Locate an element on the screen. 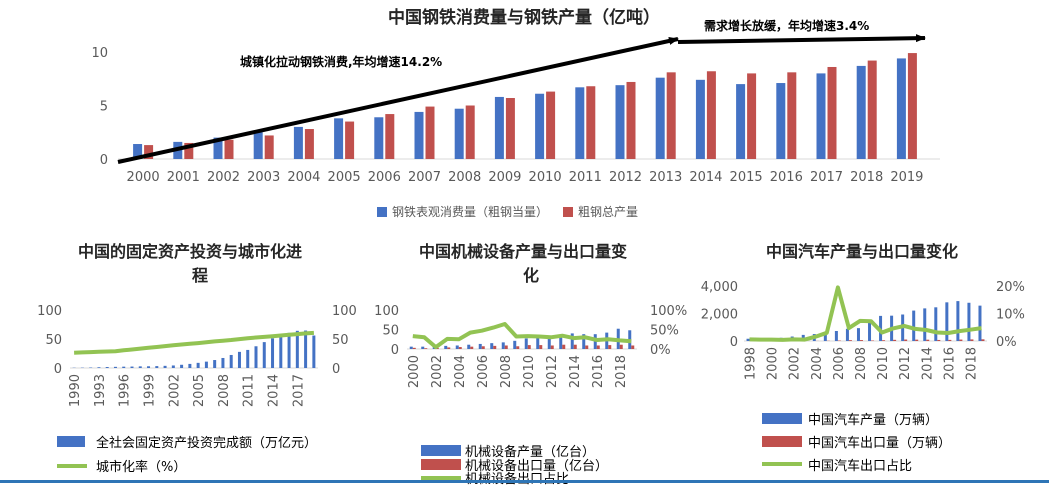 The height and width of the screenshot is (485, 1049). x-tick-label: 2005 is located at coordinates (199, 390).